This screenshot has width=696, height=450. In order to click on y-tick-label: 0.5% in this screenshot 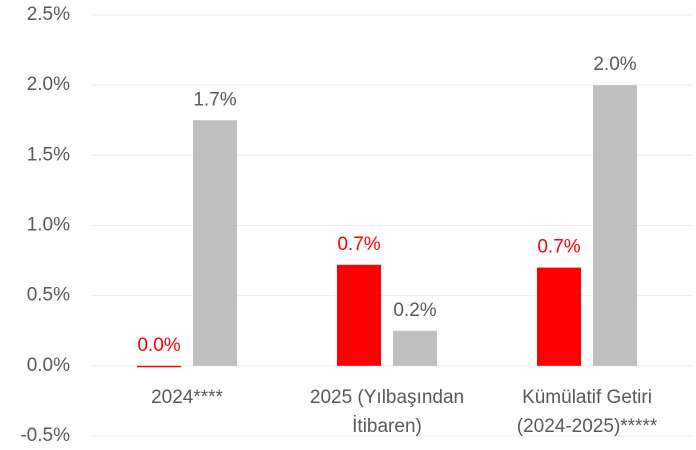, I will do `click(48, 295)`.